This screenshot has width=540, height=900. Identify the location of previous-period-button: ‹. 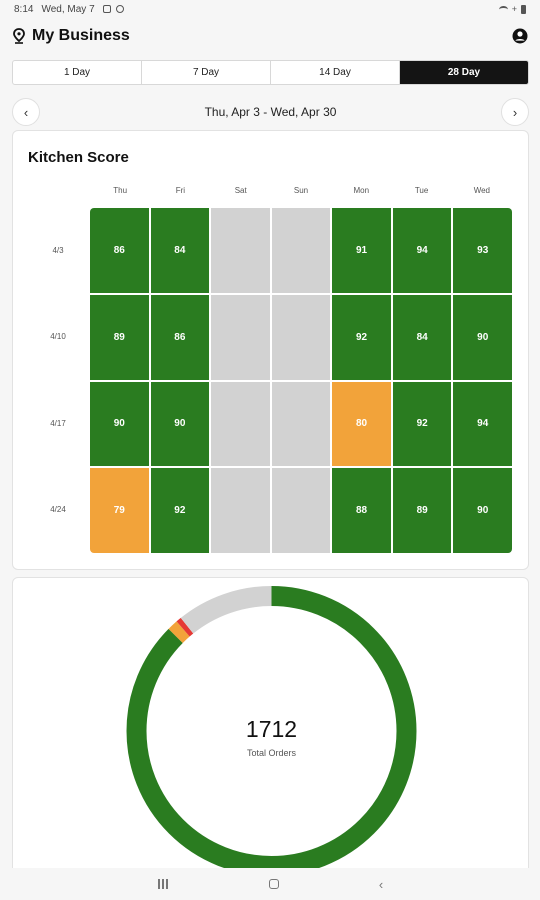
(26, 112).